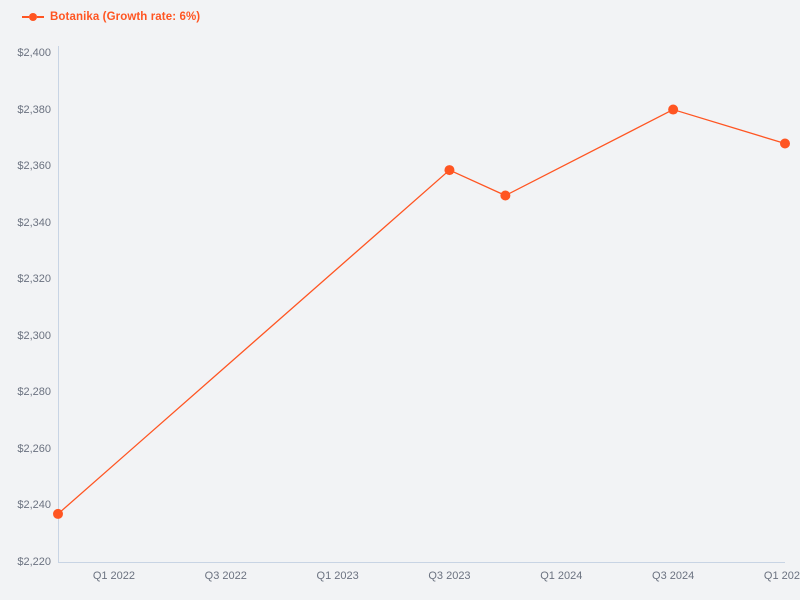 This screenshot has height=600, width=800. Describe the element at coordinates (34, 222) in the screenshot. I see `y-axis-tick-label: $2,340` at that location.